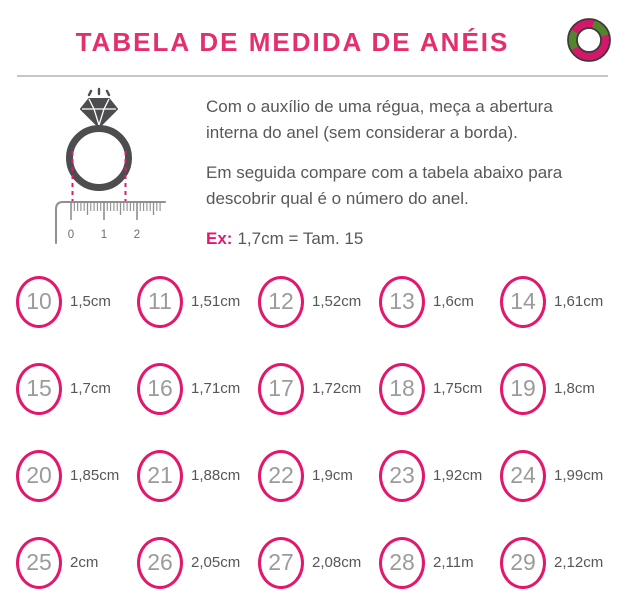  Describe the element at coordinates (458, 388) in the screenshot. I see `size-measure: 1,75cm` at that location.